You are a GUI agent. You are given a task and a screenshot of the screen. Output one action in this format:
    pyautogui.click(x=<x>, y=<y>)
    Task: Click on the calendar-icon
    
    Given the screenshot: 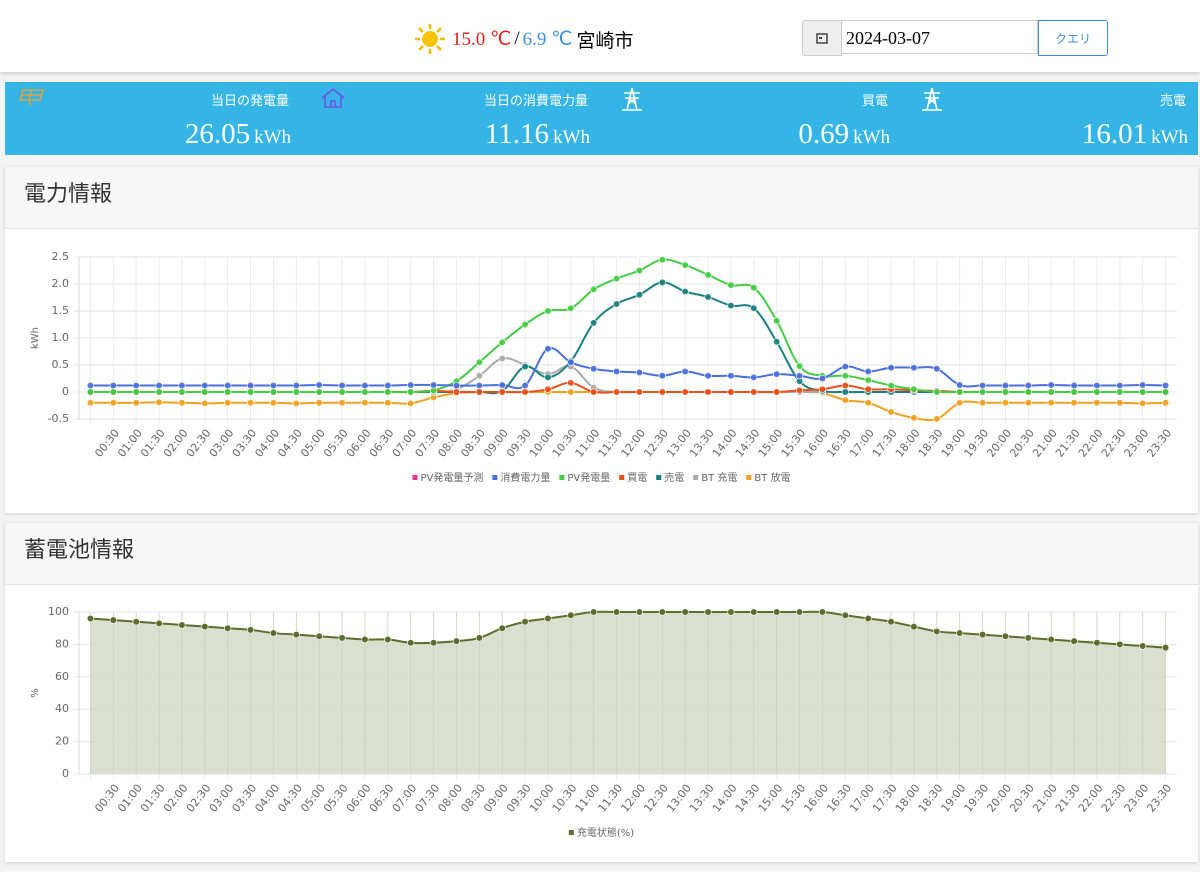 What is the action you would take?
    pyautogui.click(x=822, y=38)
    